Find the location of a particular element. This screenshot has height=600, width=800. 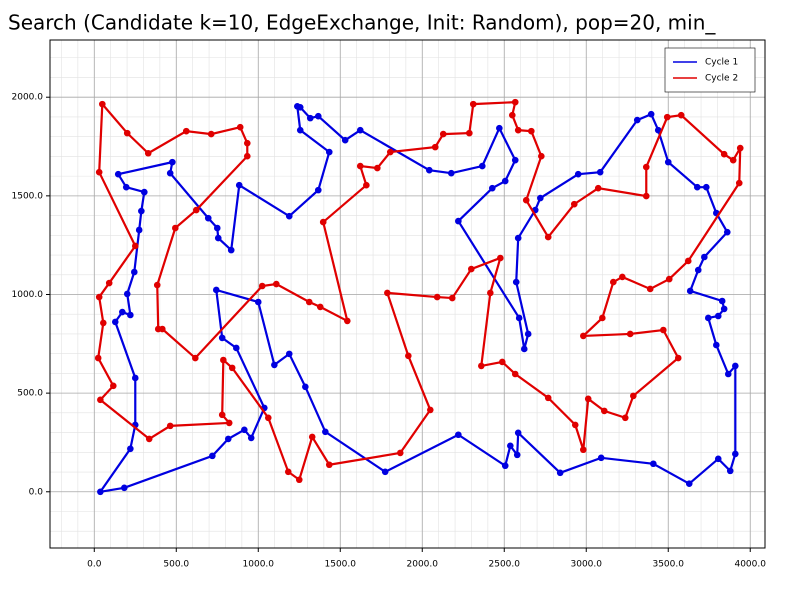

legend-box is located at coordinates (710, 70).